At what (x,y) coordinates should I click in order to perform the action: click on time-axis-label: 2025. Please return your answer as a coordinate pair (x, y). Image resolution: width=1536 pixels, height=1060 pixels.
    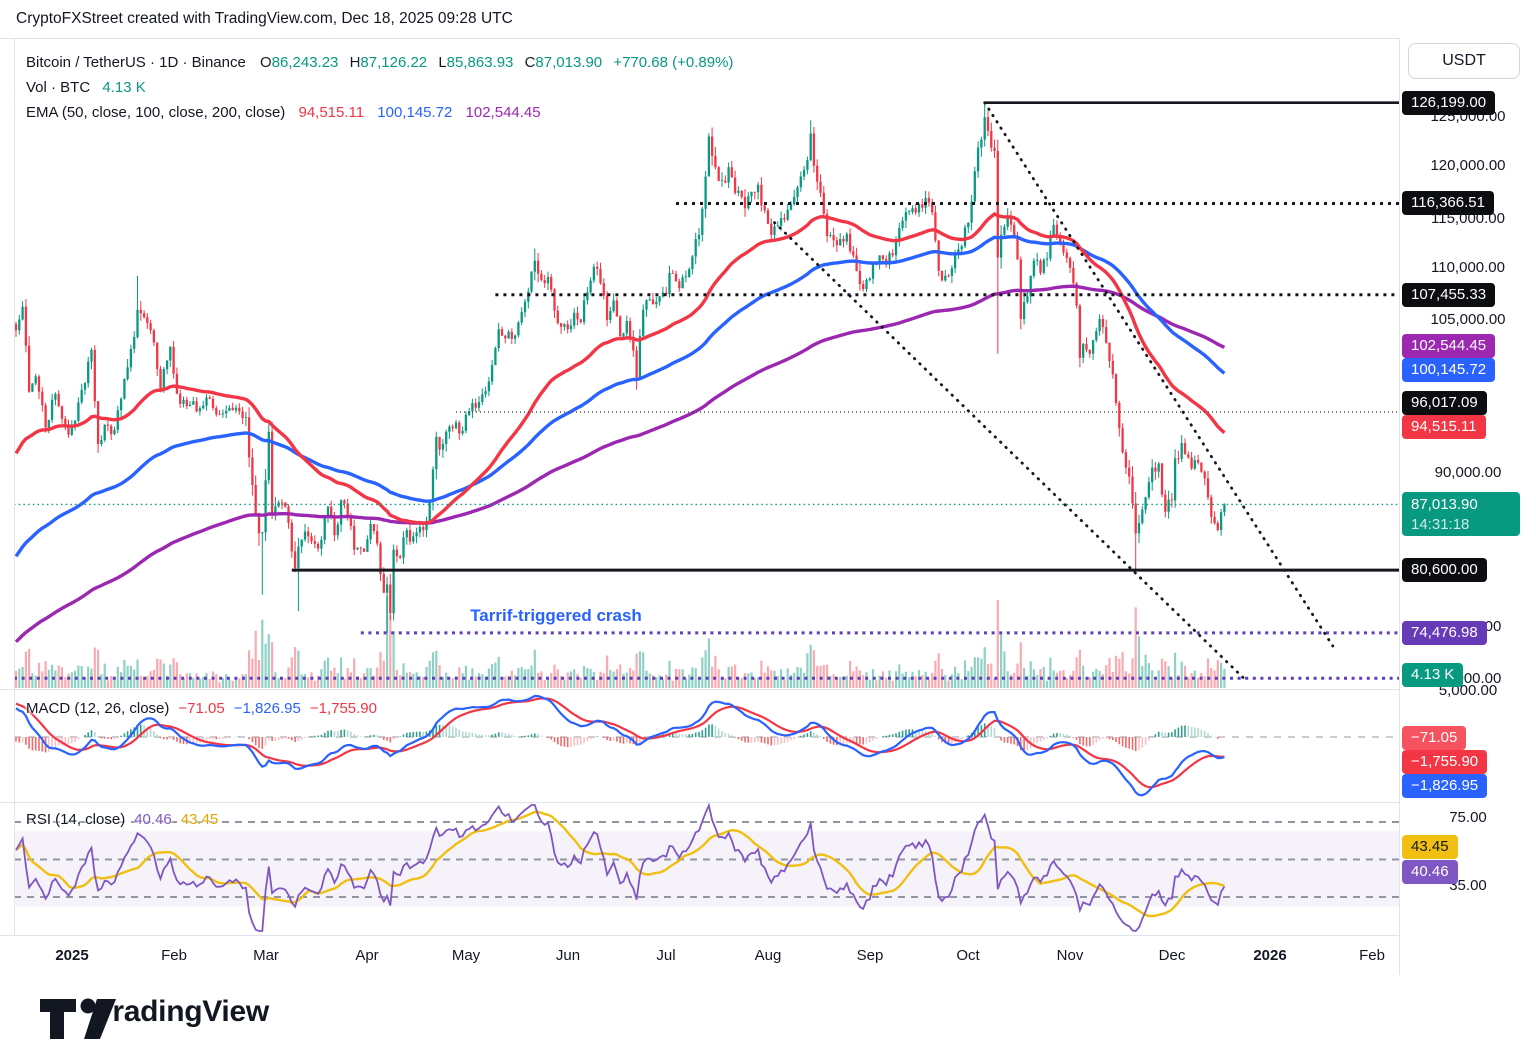
    Looking at the image, I should click on (72, 955).